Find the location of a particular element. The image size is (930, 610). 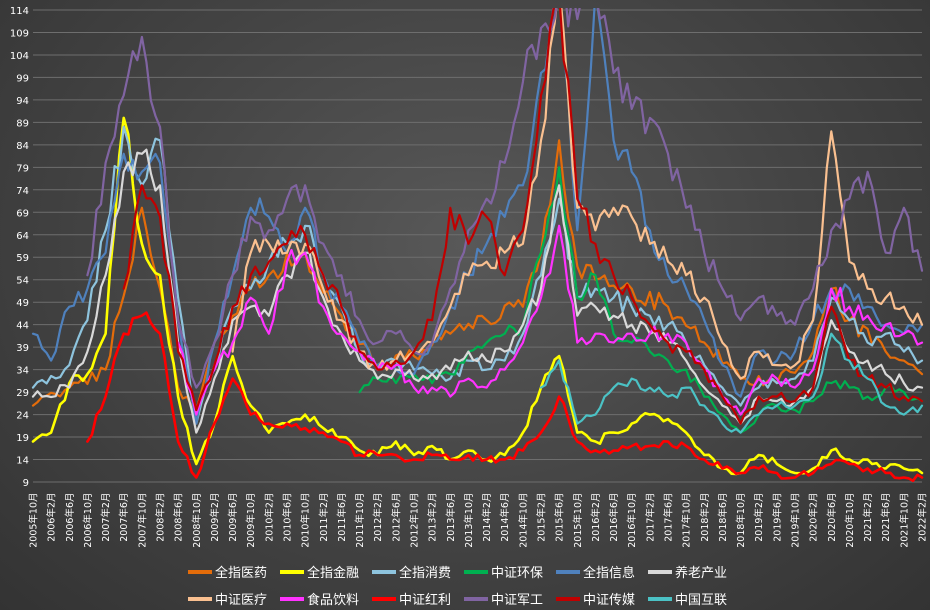

x-tick-label: 2022年2月 is located at coordinates (923, 517).